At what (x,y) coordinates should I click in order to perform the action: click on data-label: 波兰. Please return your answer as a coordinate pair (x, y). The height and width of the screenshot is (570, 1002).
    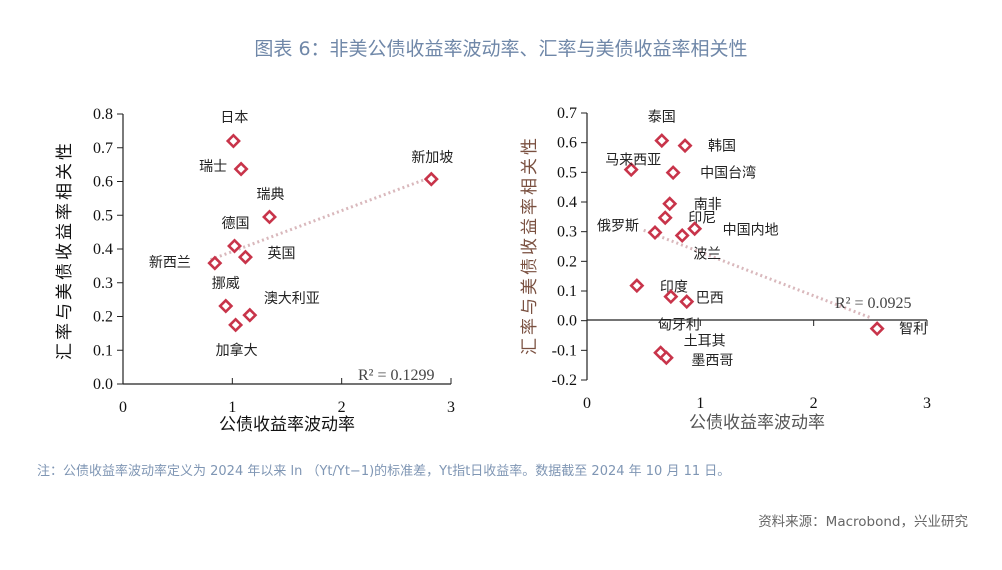
    Looking at the image, I should click on (707, 255).